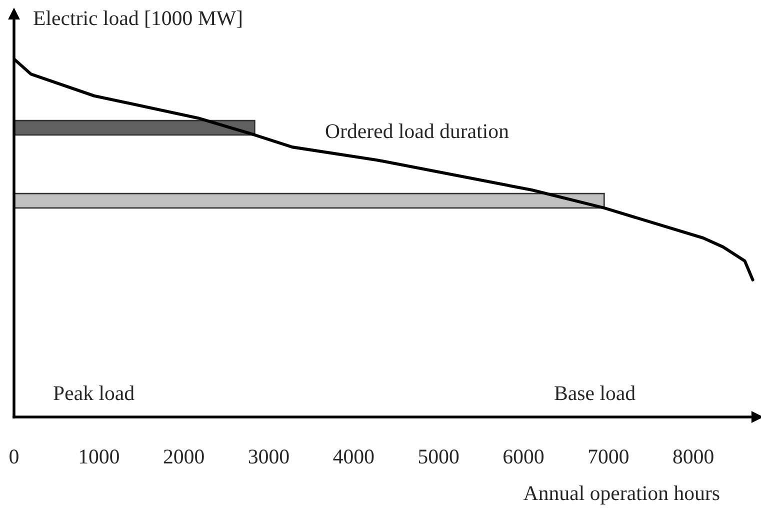  I want to click on x-tick-label: 5000, so click(438, 457).